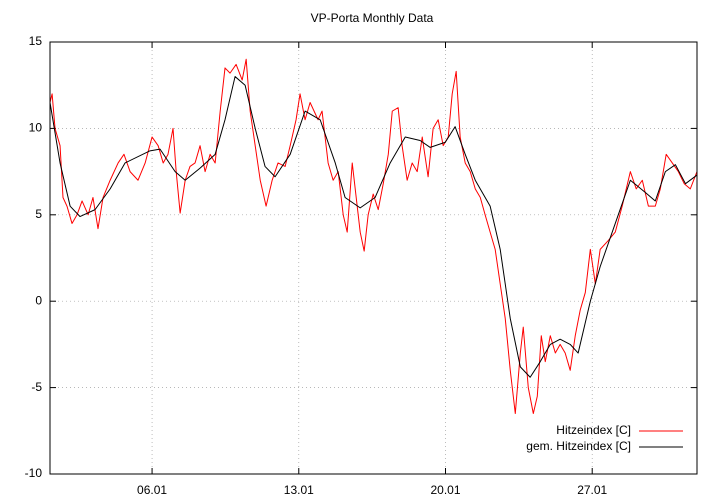  Describe the element at coordinates (36, 387) in the screenshot. I see `y-tick-label: -5` at that location.